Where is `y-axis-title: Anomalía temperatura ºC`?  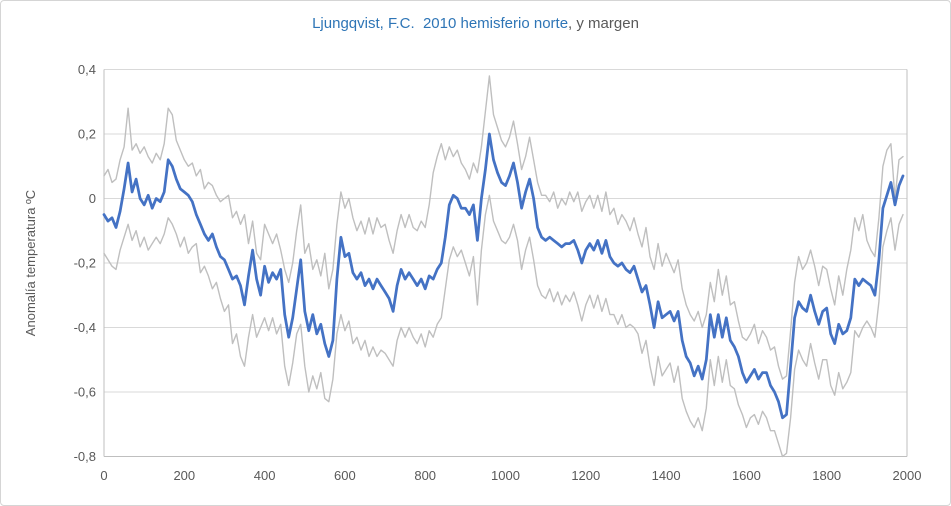
y-axis-title: Anomalía temperatura ºC is located at coordinates (30, 263).